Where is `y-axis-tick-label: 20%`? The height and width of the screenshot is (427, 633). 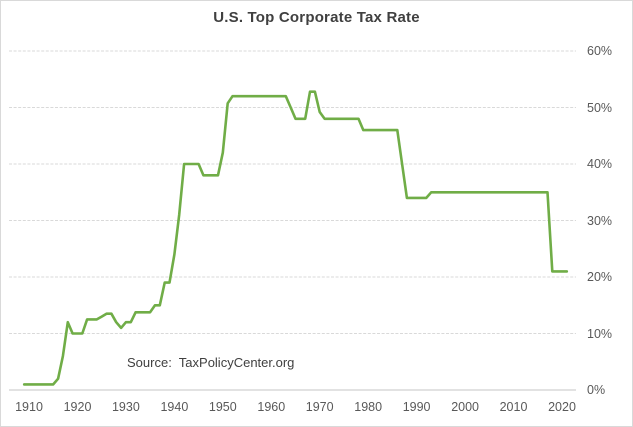
y-axis-tick-label: 20% is located at coordinates (600, 277).